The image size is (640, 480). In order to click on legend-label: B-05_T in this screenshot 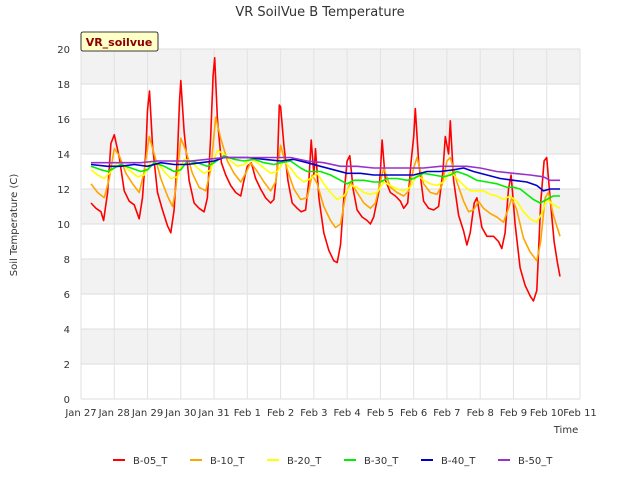, I will do `click(150, 461)`.